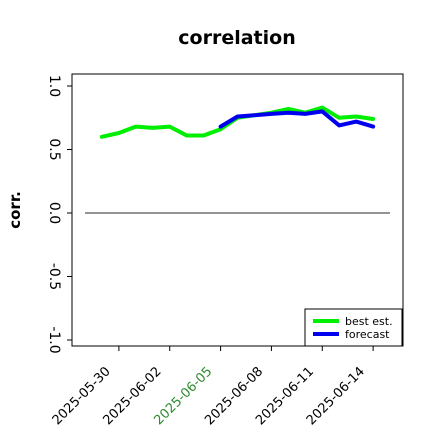 Image resolution: width=440 pixels, height=440 pixels. What do you see at coordinates (369, 321) in the screenshot?
I see `legend-label: best est.` at bounding box center [369, 321].